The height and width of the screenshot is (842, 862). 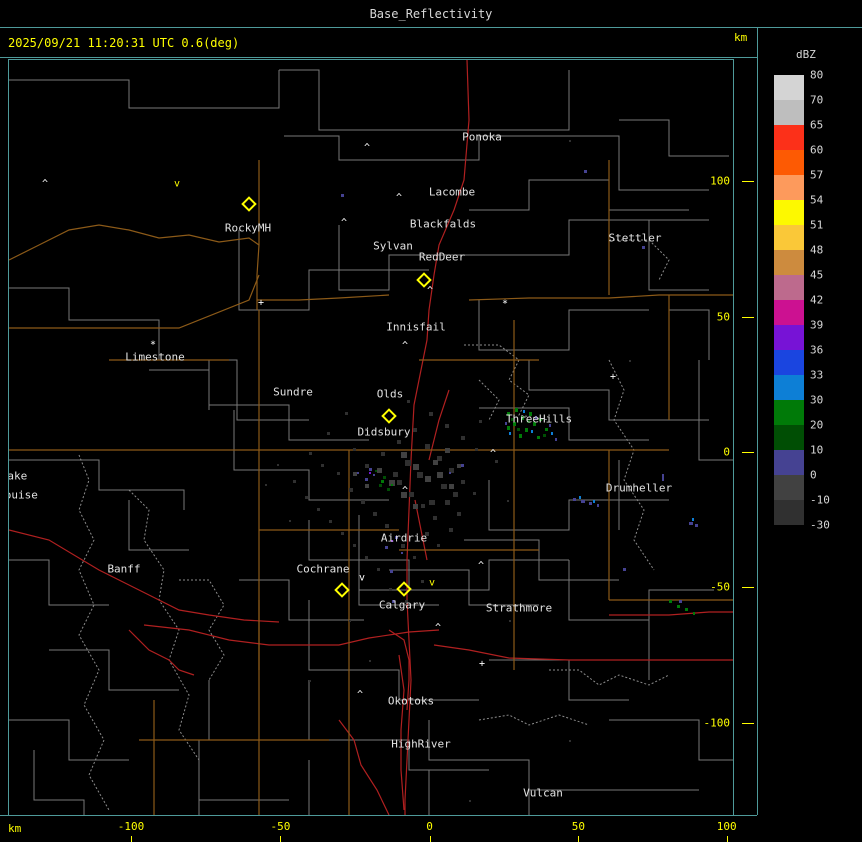 I want to click on divider-title, so click(x=431, y=27).